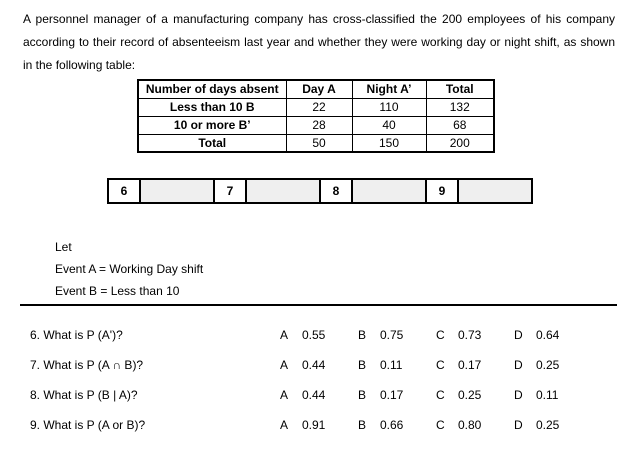 Image resolution: width=636 pixels, height=459 pixels. Describe the element at coordinates (212, 143) in the screenshot. I see `row-label: Total` at that location.